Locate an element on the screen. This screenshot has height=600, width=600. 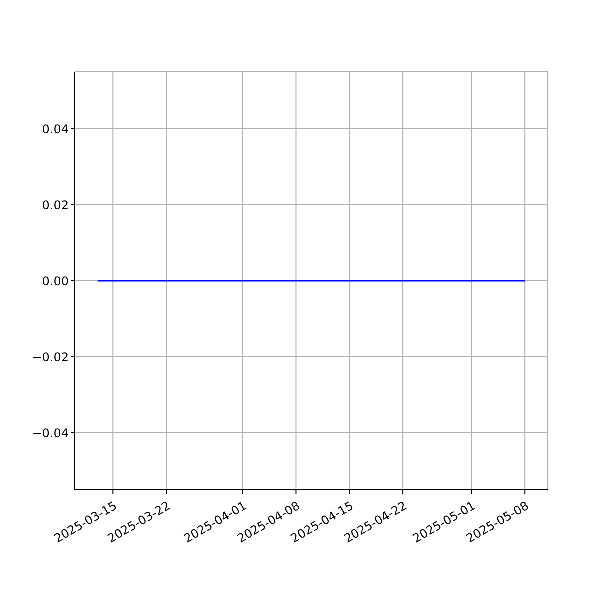
y-tick-label: 0.04 is located at coordinates (55, 129).